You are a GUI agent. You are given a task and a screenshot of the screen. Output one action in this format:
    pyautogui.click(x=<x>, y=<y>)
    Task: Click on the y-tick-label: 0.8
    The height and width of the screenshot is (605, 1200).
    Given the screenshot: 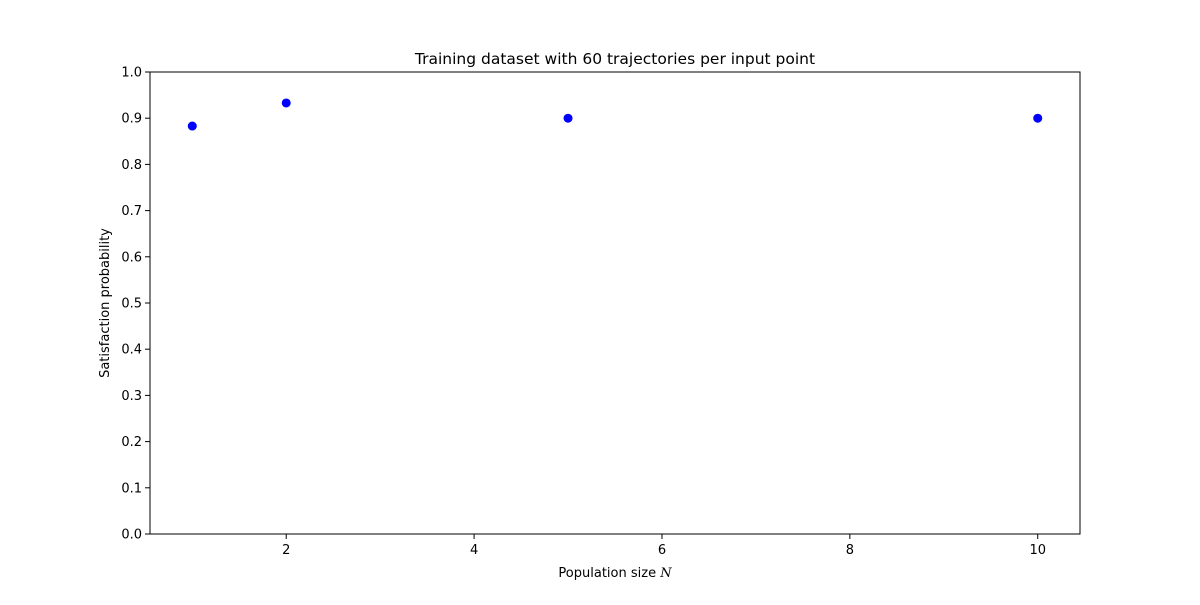 What is the action you would take?
    pyautogui.click(x=131, y=165)
    